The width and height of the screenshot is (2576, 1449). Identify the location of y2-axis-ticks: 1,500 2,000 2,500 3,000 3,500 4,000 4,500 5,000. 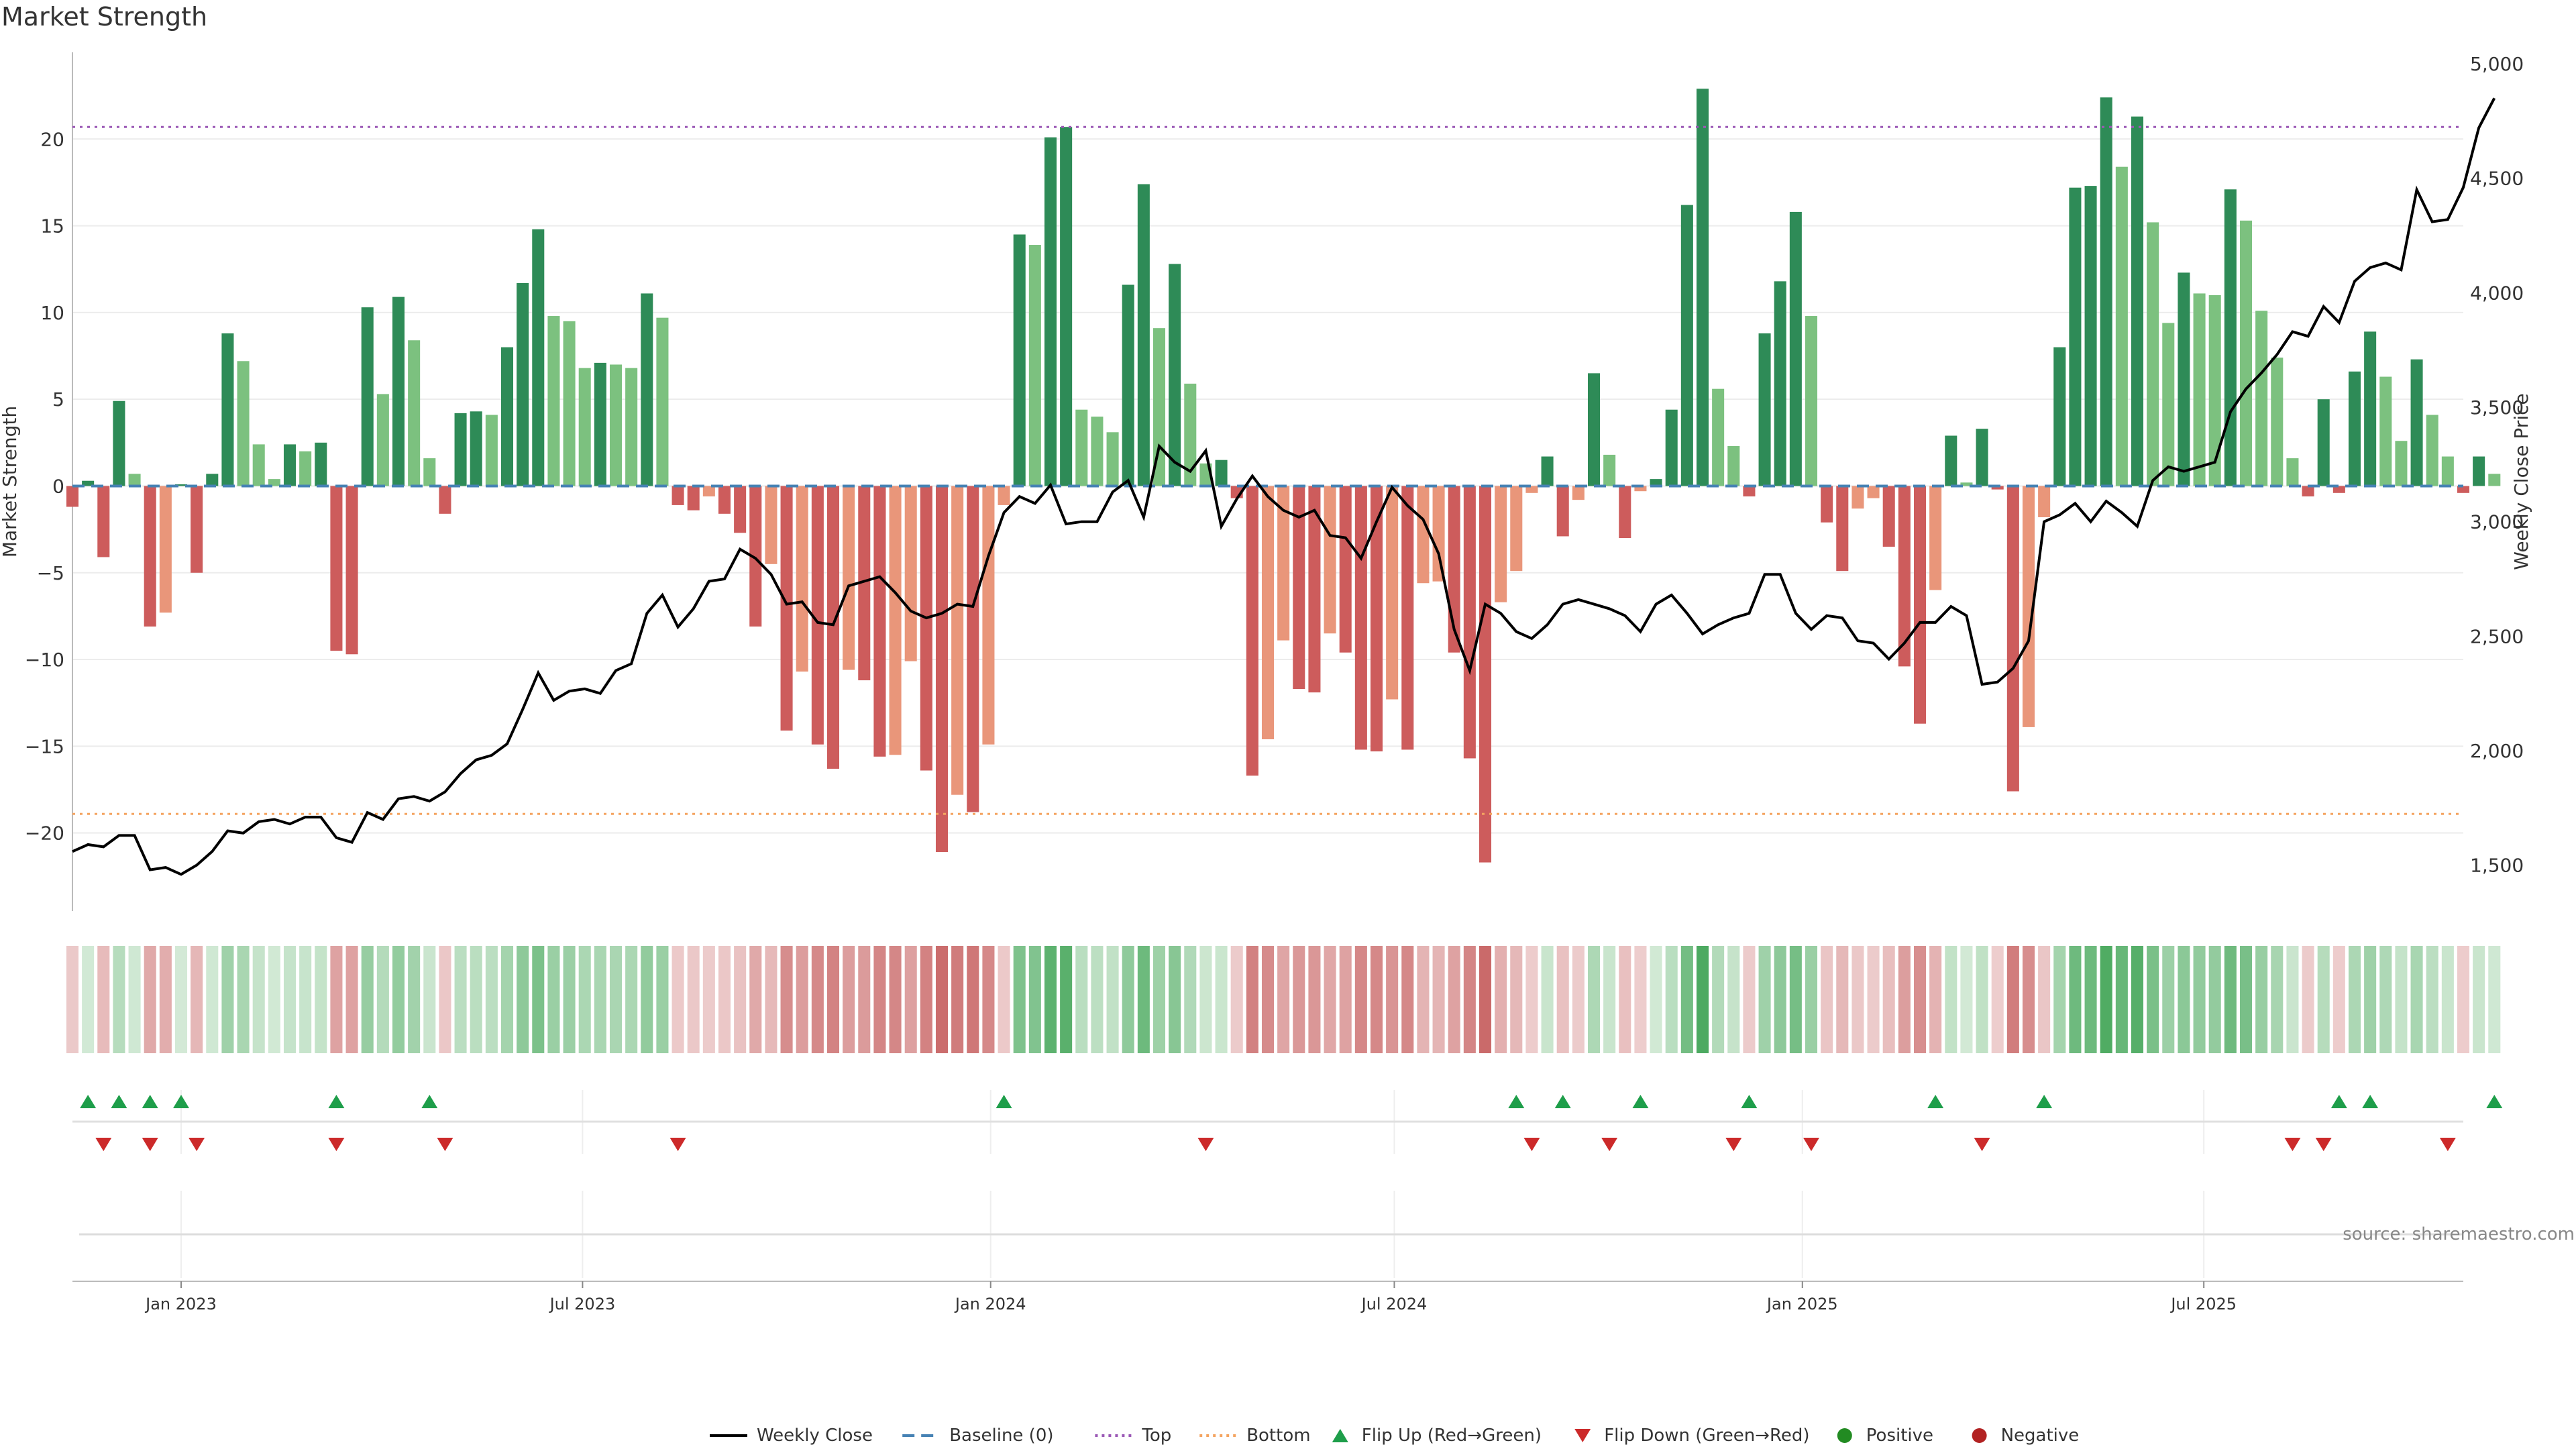
(2497, 465).